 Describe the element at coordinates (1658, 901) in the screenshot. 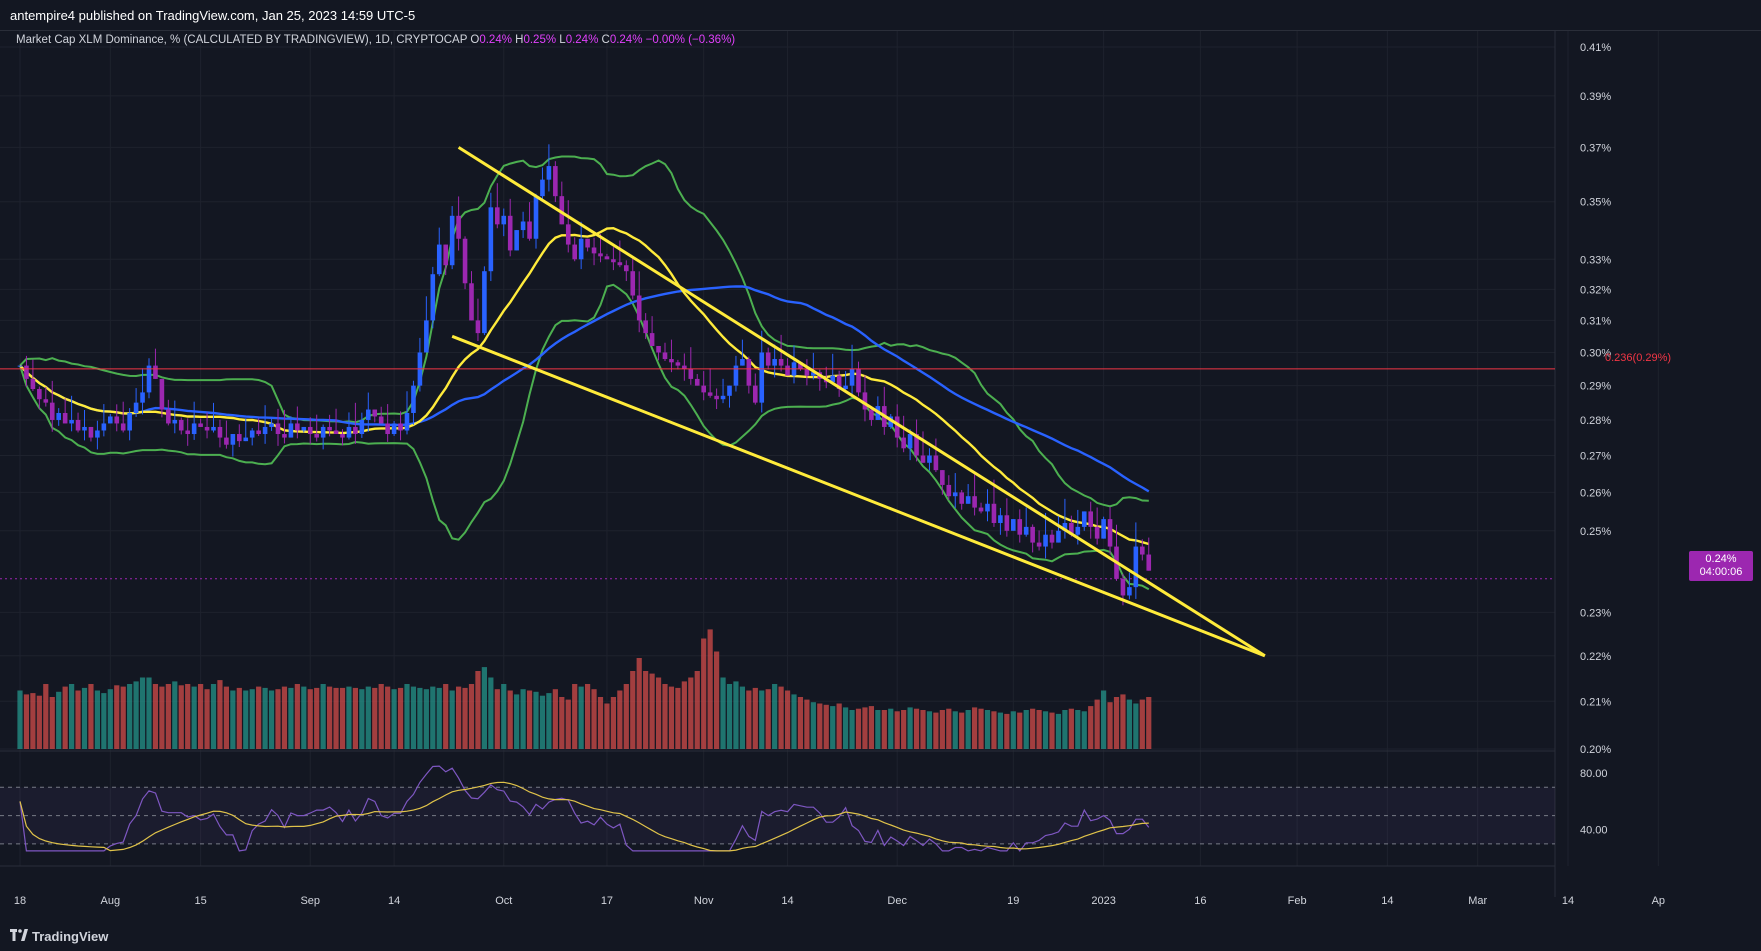

I see `time-axis-label: Ap` at that location.